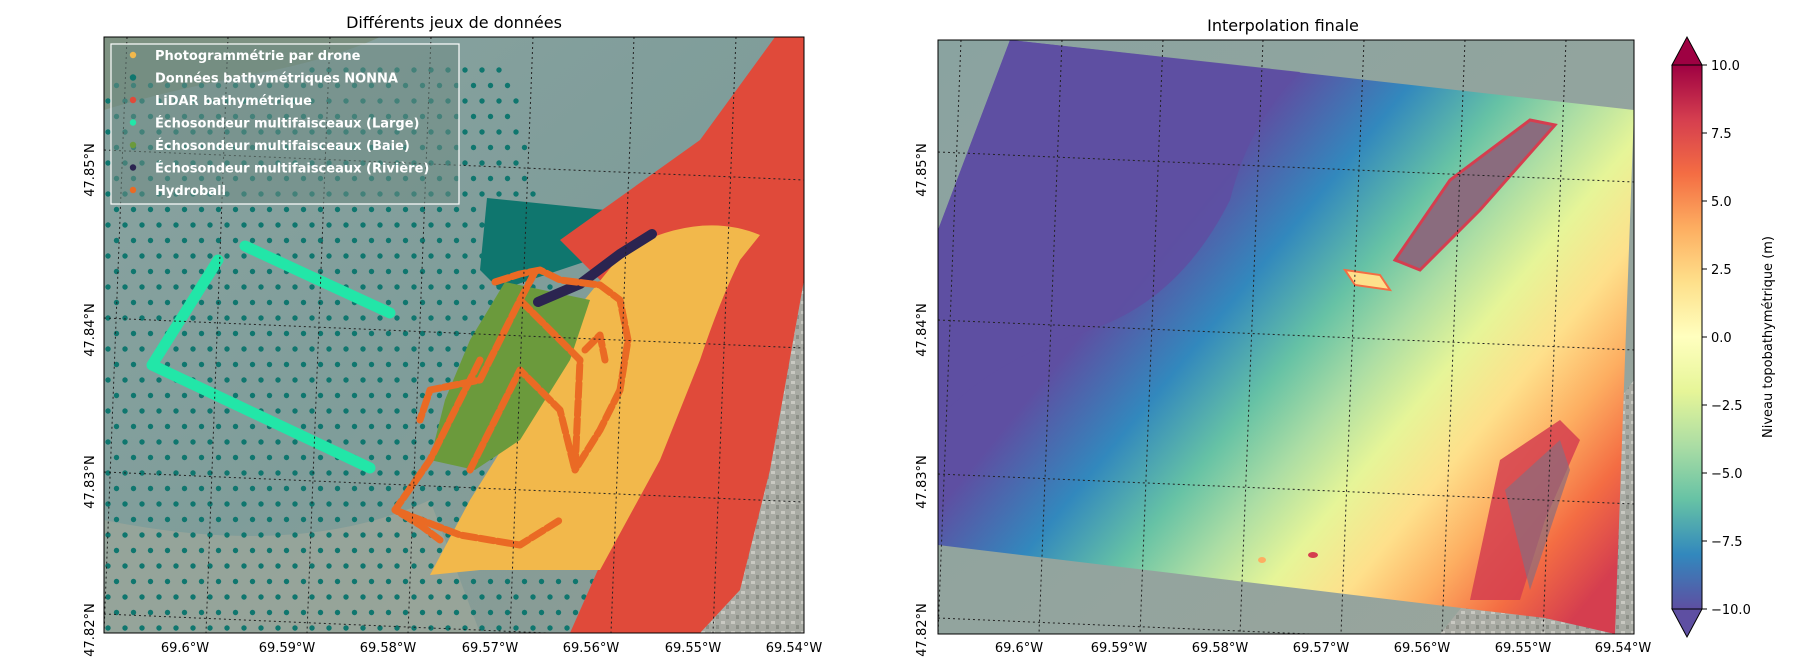 The width and height of the screenshot is (1800, 670). What do you see at coordinates (1283, 25) in the screenshot?
I see `right-panel-title: Interpolation finale` at bounding box center [1283, 25].